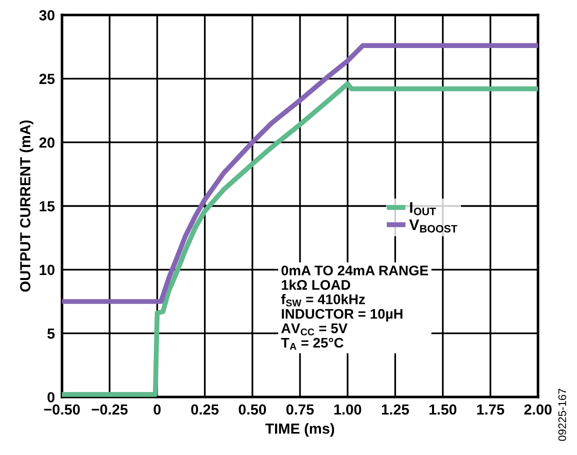 The width and height of the screenshot is (577, 455). I want to click on x-tick-label: −0.25, so click(110, 409).